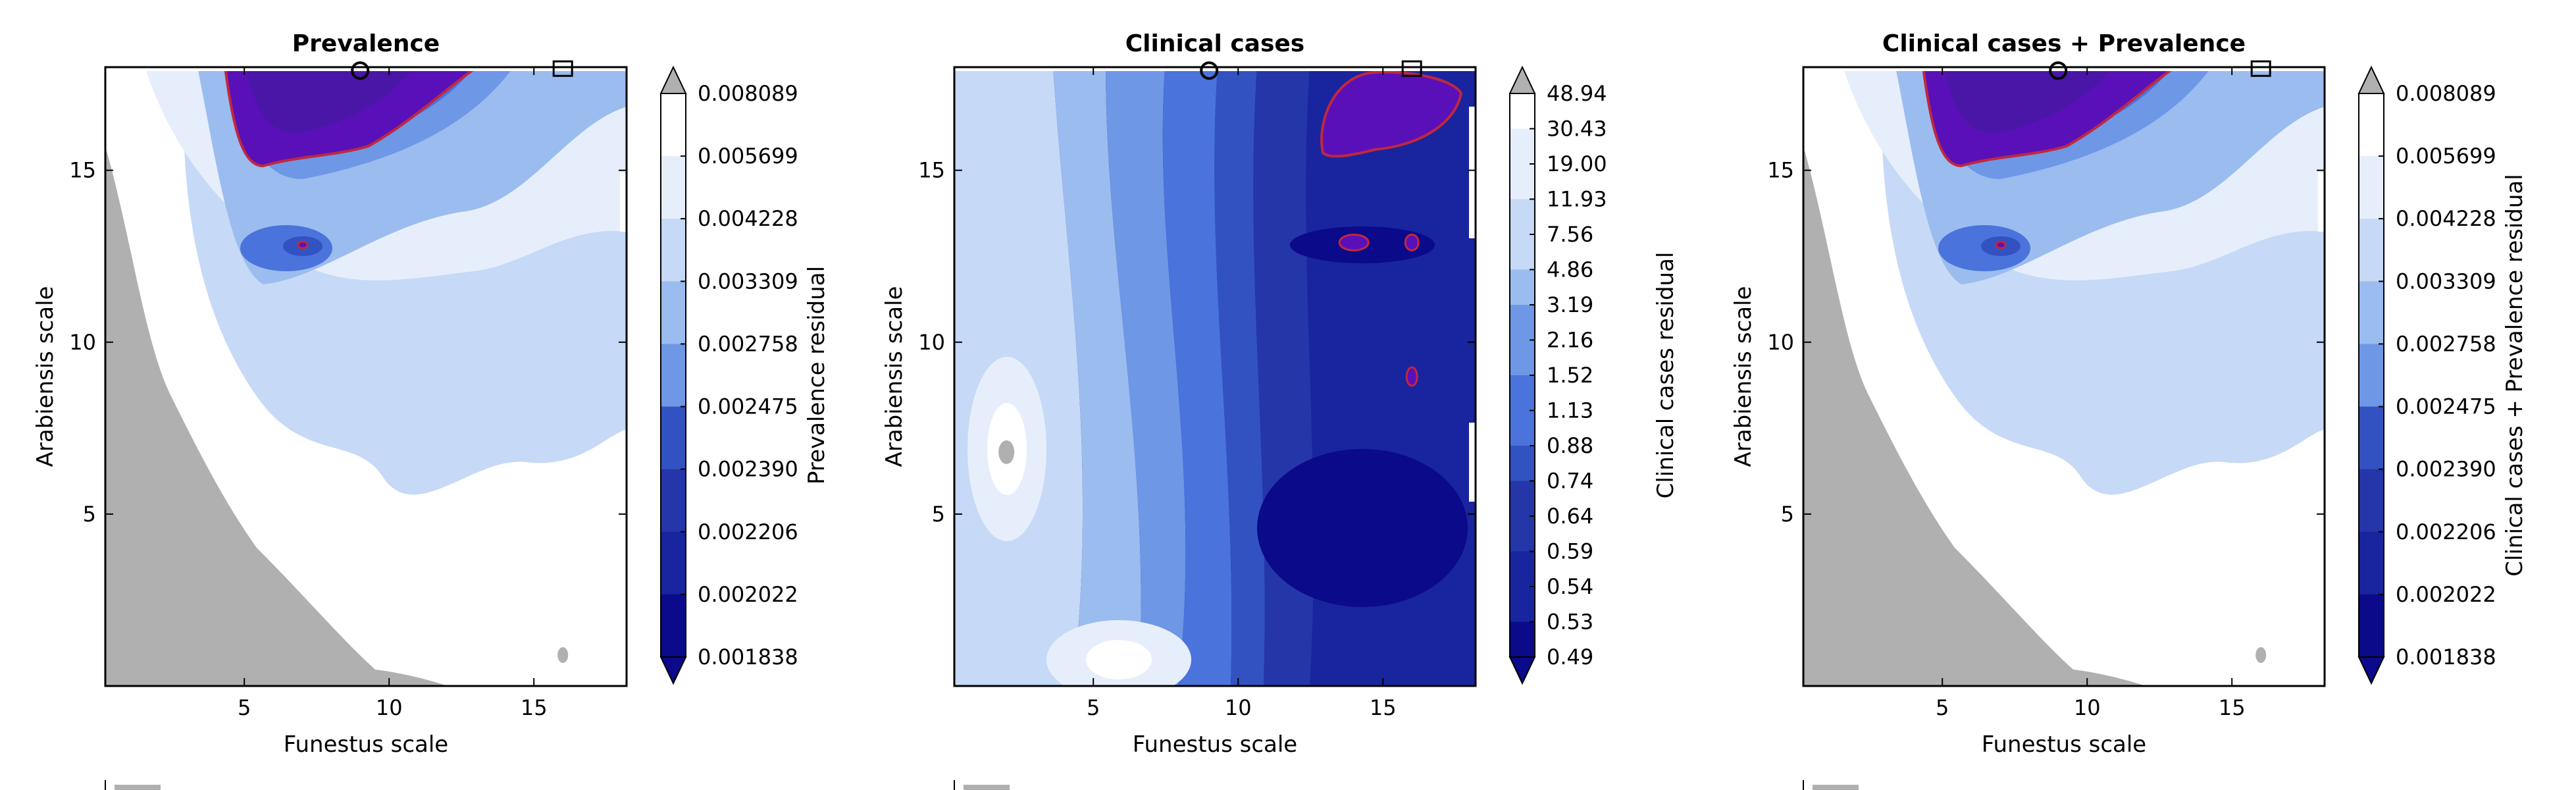 Image resolution: width=2576 pixels, height=790 pixels. What do you see at coordinates (1570, 586) in the screenshot?
I see `colorbar-tick-label: 0.54` at bounding box center [1570, 586].